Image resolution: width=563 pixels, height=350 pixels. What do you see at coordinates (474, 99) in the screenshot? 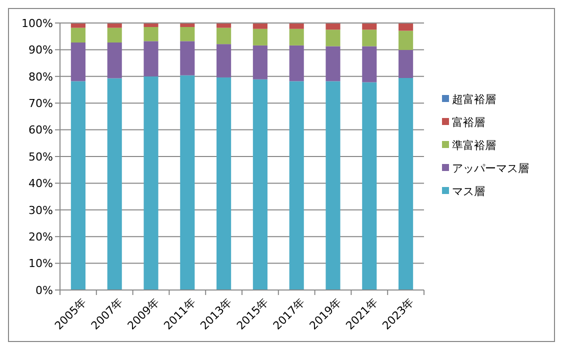
I see `legend-label: 超富裕層` at bounding box center [474, 99].